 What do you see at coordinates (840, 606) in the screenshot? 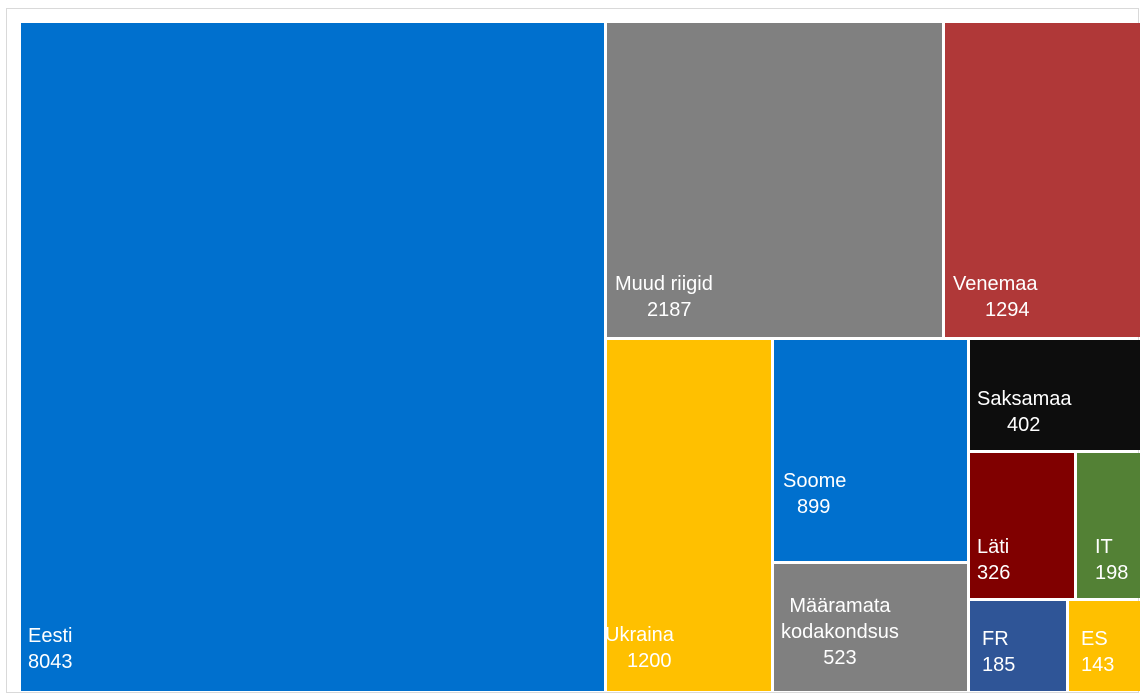
I see `tile-name-maaramata-kodakondsus-1: Määramata` at bounding box center [840, 606].